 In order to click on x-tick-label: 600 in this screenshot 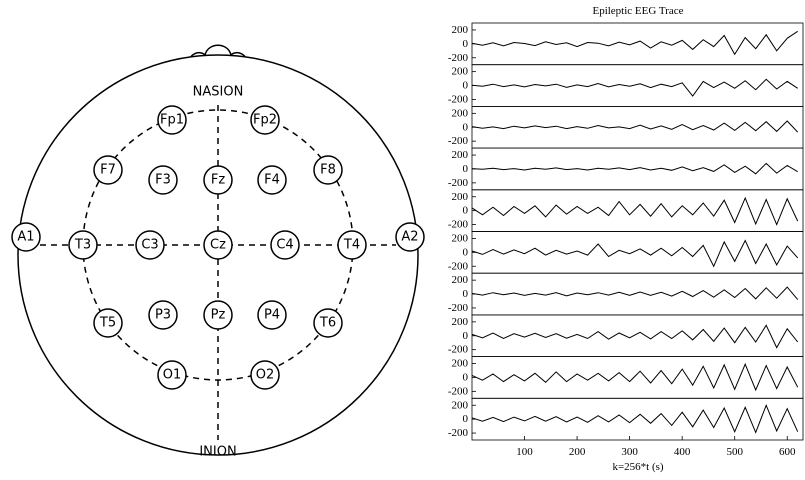, I will do `click(787, 452)`.